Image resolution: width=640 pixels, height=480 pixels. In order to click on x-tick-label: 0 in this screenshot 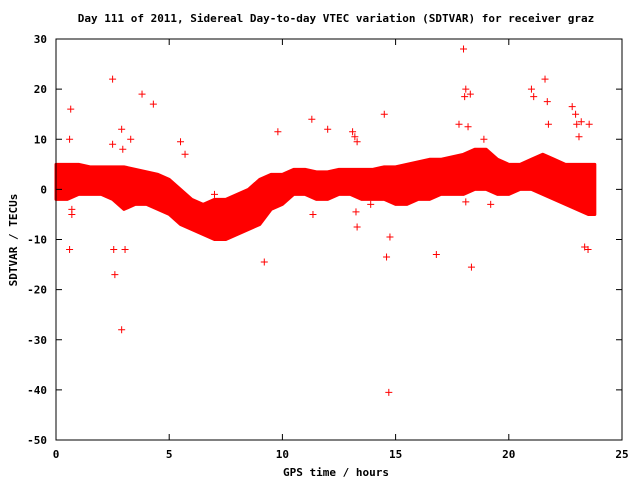, I will do `click(56, 454)`.